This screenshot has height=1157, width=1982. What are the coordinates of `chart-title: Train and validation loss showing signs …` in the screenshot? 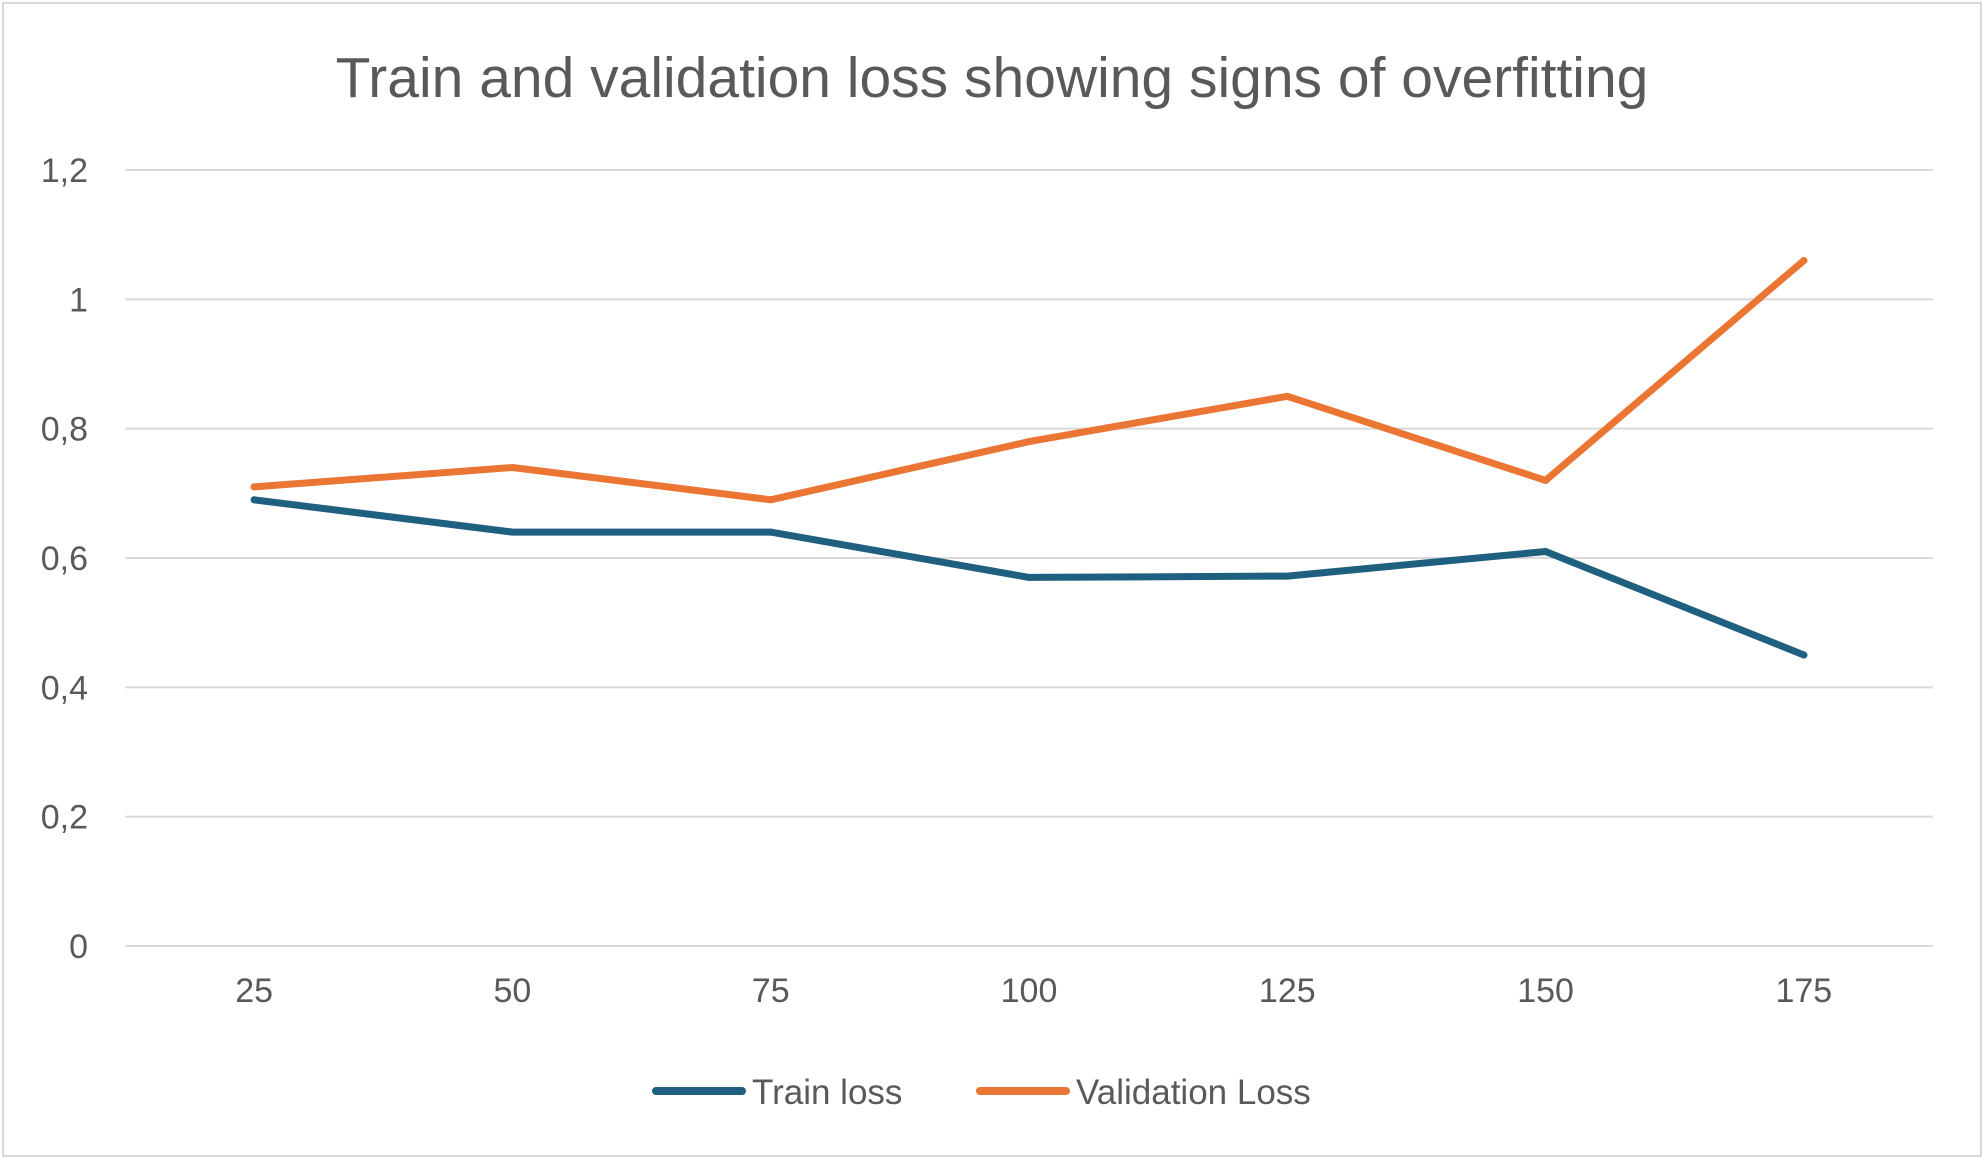 It's located at (992, 78).